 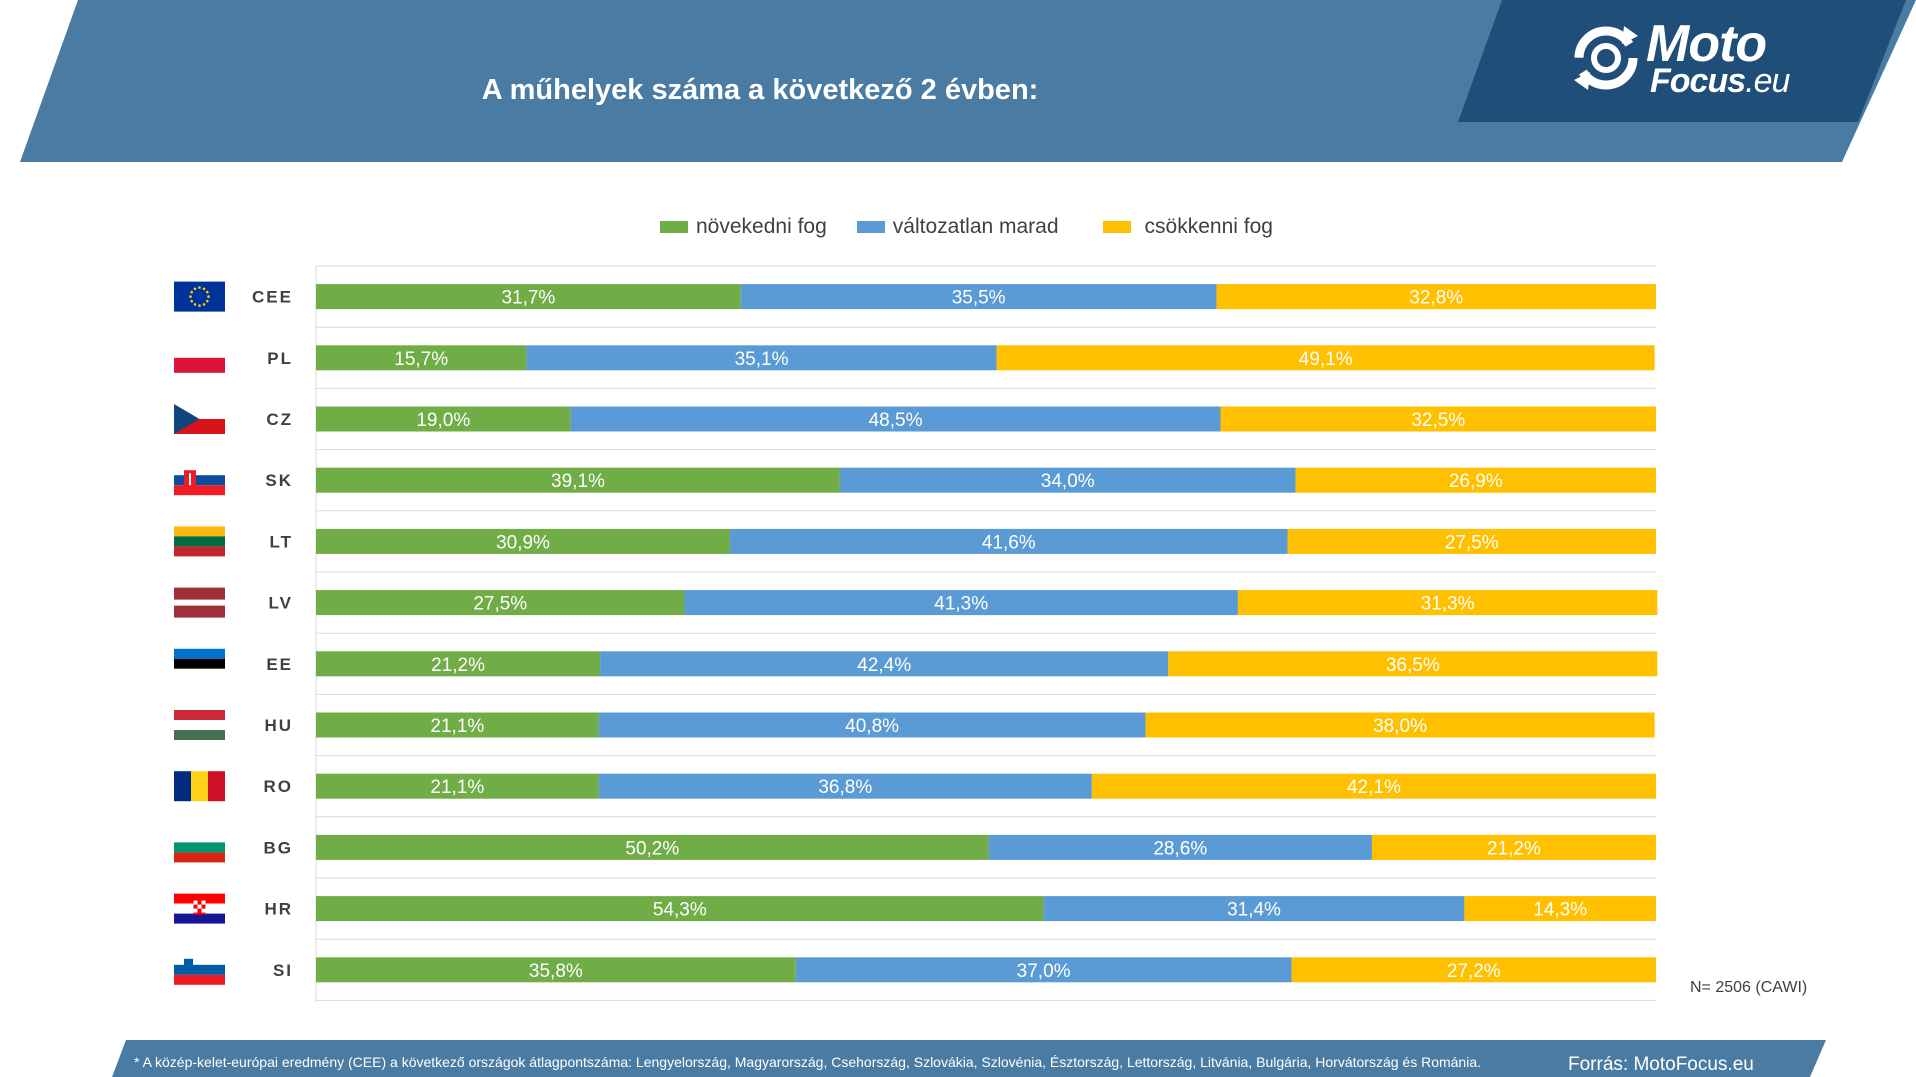 I want to click on romania-flag-icon, so click(x=199, y=786).